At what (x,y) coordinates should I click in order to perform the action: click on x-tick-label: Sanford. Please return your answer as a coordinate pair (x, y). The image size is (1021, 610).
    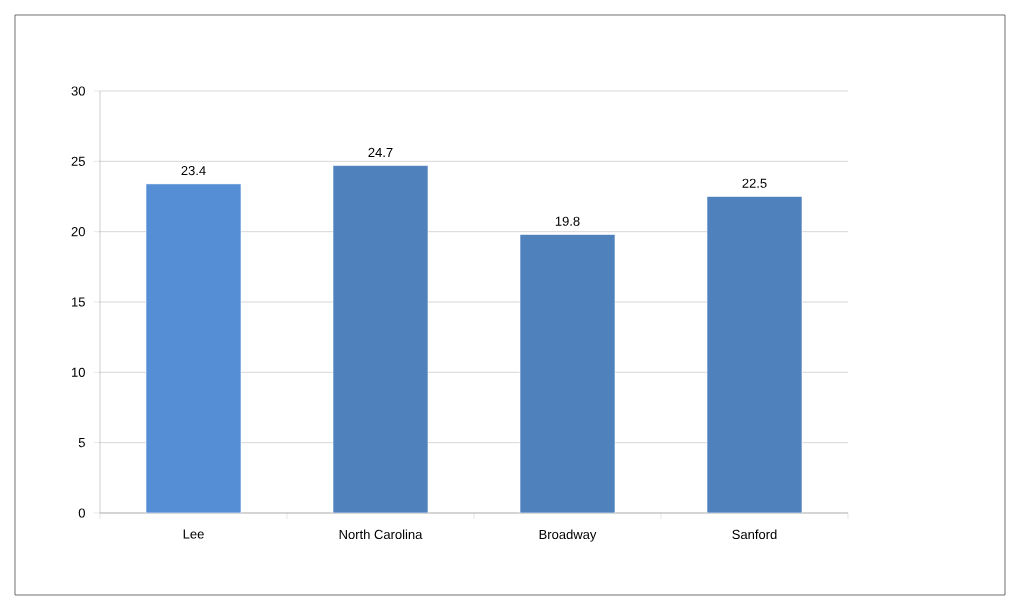
    Looking at the image, I should click on (754, 534).